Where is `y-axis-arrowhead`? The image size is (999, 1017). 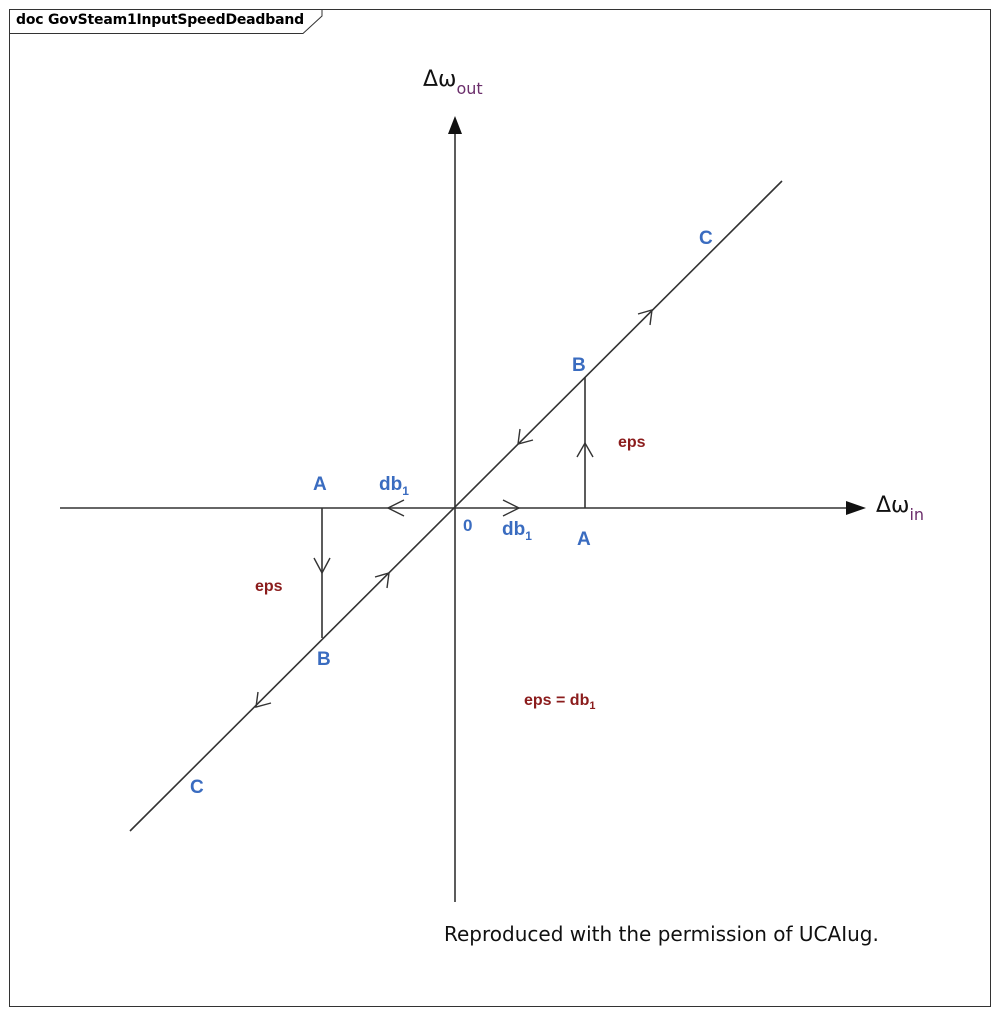 y-axis-arrowhead is located at coordinates (455, 125).